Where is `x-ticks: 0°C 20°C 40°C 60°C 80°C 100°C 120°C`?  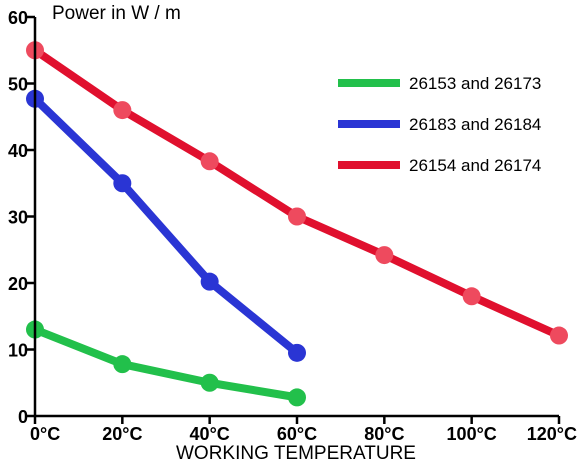 x-ticks: 0°C 20°C 40°C 60°C 80°C 100°C 120°C is located at coordinates (303, 430).